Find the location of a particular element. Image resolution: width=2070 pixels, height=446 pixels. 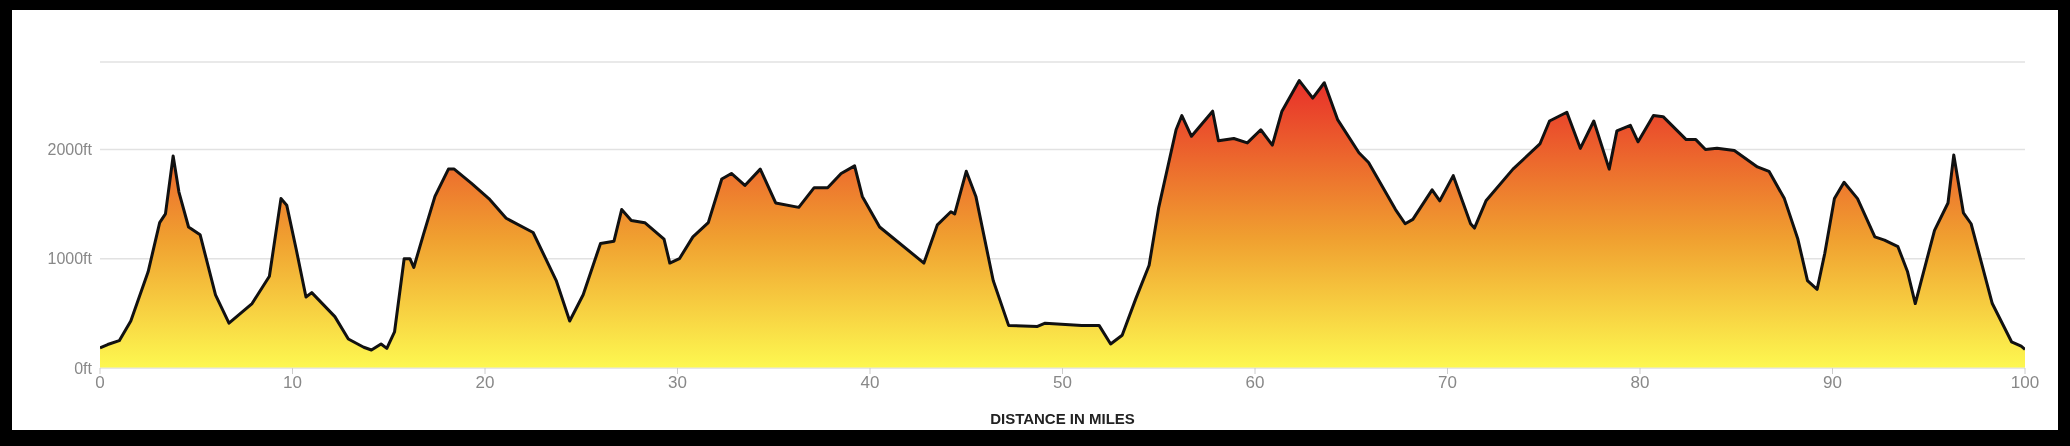

y-tick-label: 2000ft is located at coordinates (70, 150).